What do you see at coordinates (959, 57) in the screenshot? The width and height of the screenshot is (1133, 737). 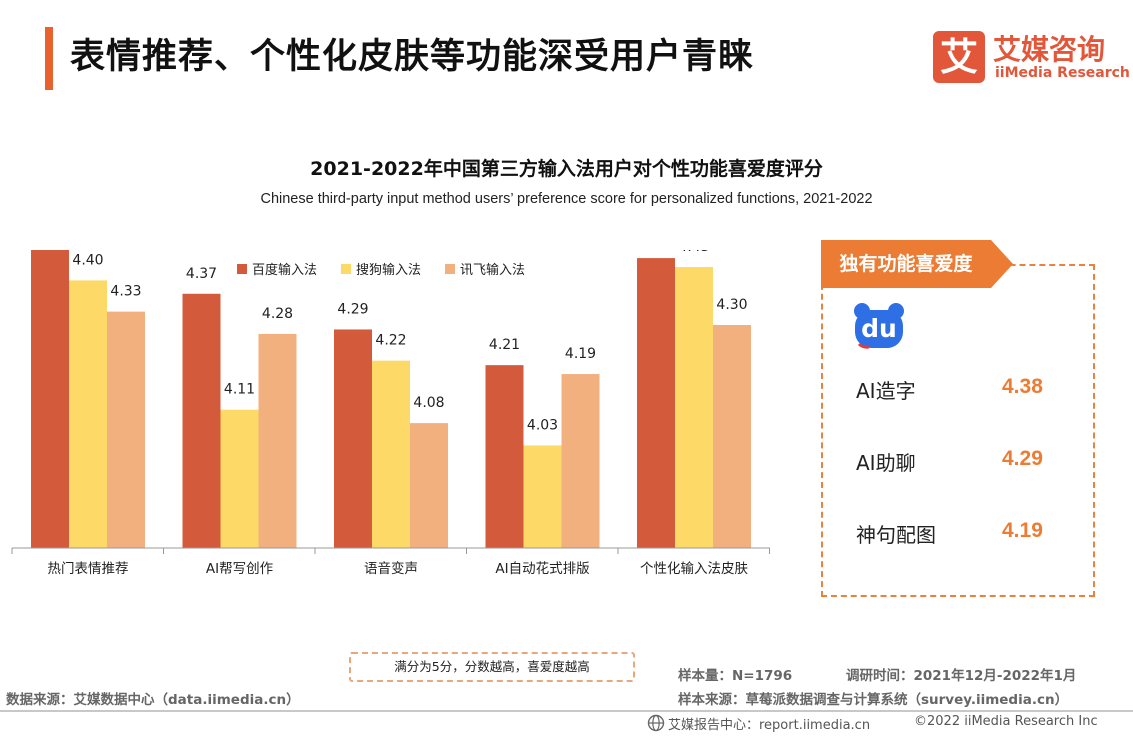 I see `iimedia-logo-mark: 艾` at bounding box center [959, 57].